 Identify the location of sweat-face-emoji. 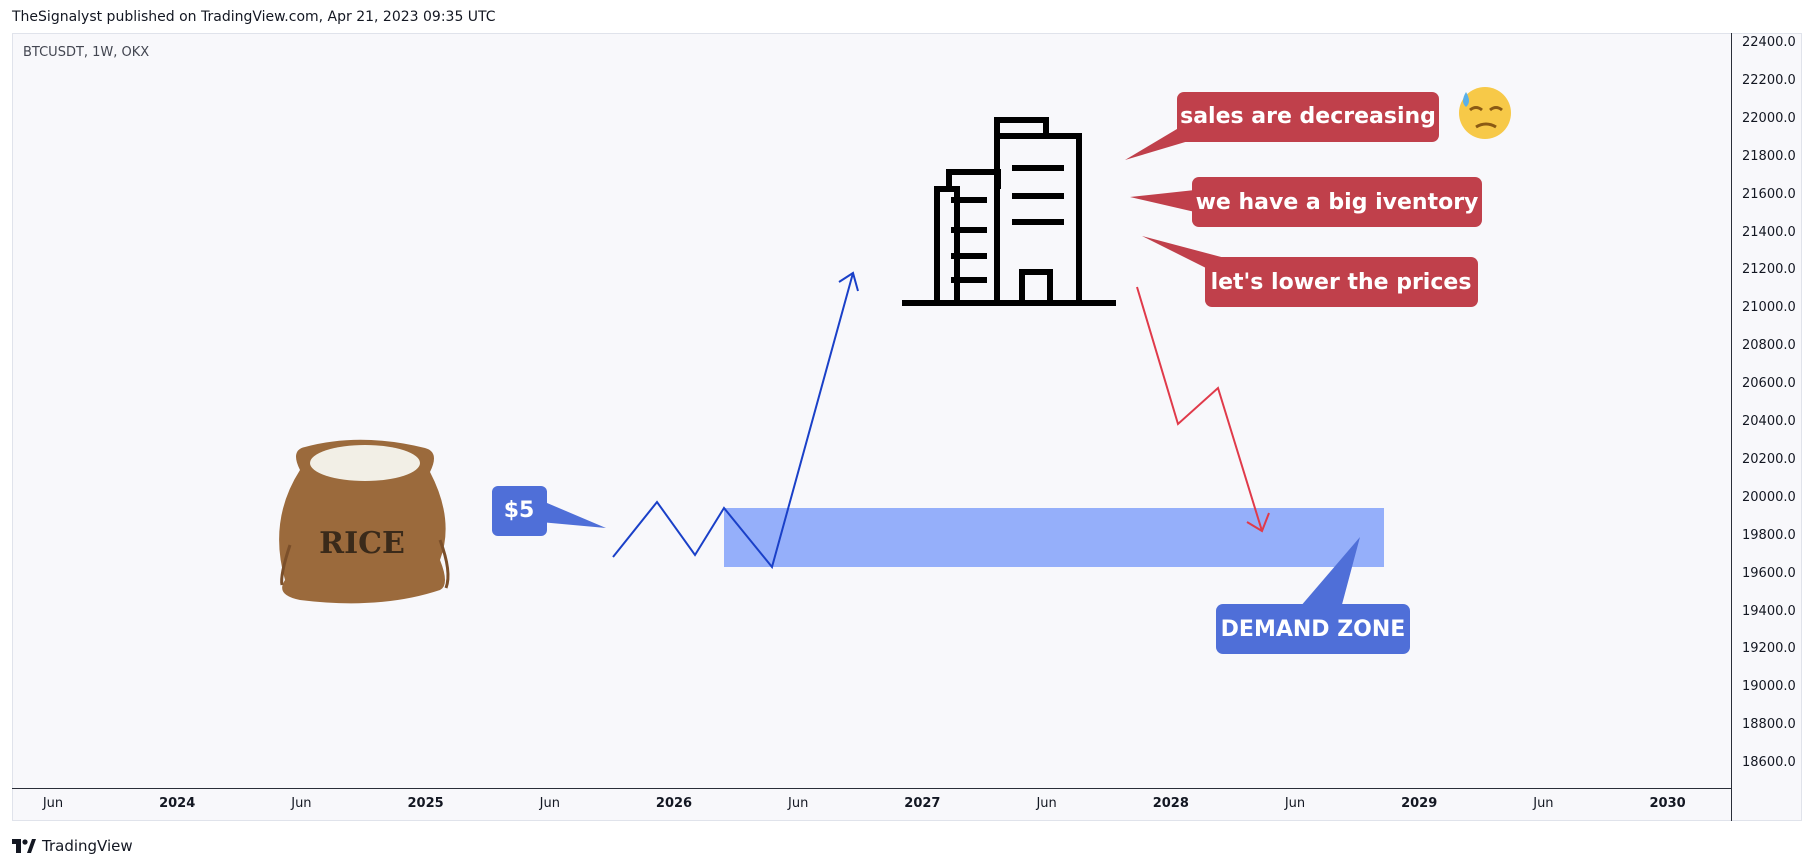
(1485, 113).